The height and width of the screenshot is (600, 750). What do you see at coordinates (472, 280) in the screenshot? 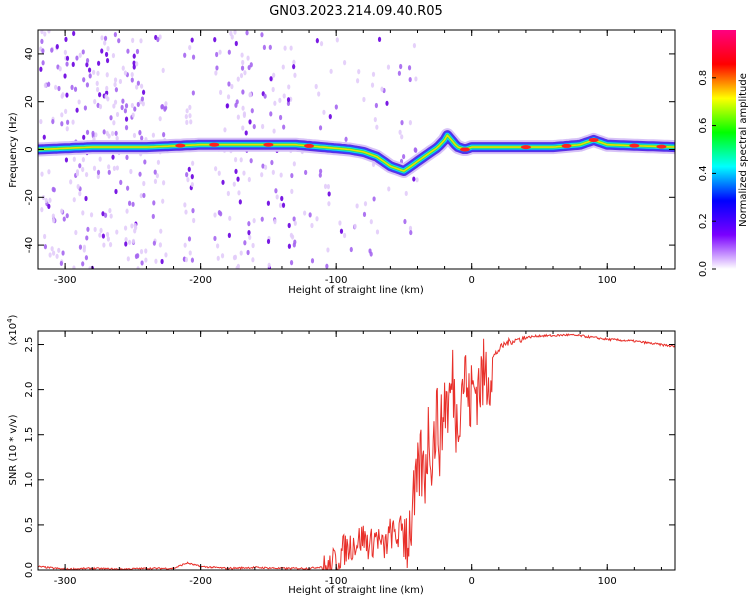
I see `spectrogram-xtick-label: 0` at bounding box center [472, 280].